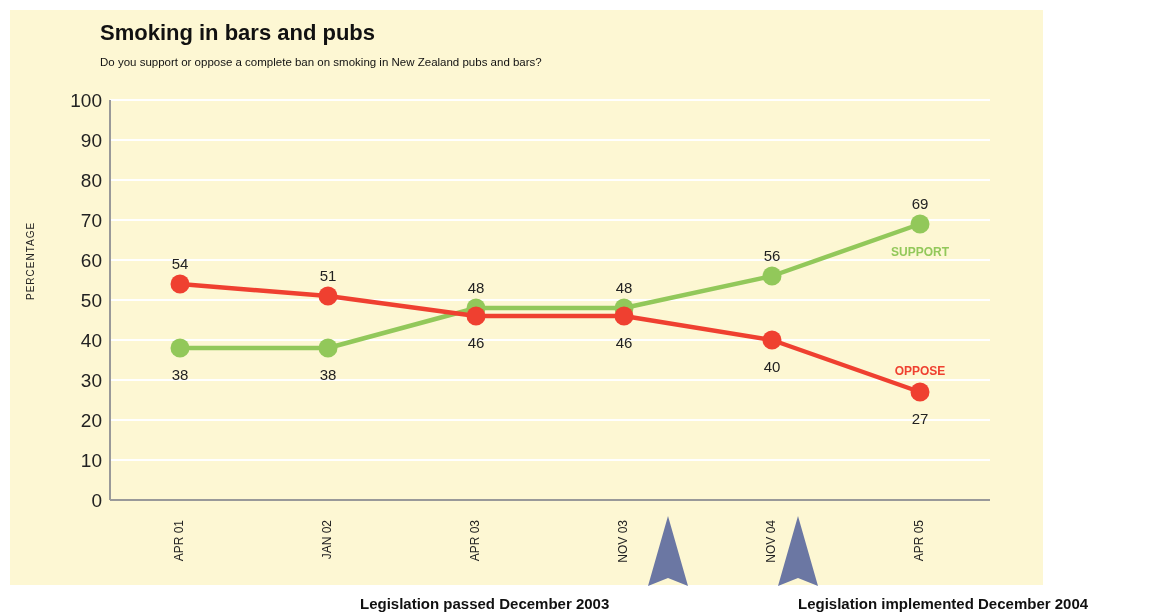 The width and height of the screenshot is (1163, 615). What do you see at coordinates (179, 540) in the screenshot?
I see `x-tick-label: APR 01` at bounding box center [179, 540].